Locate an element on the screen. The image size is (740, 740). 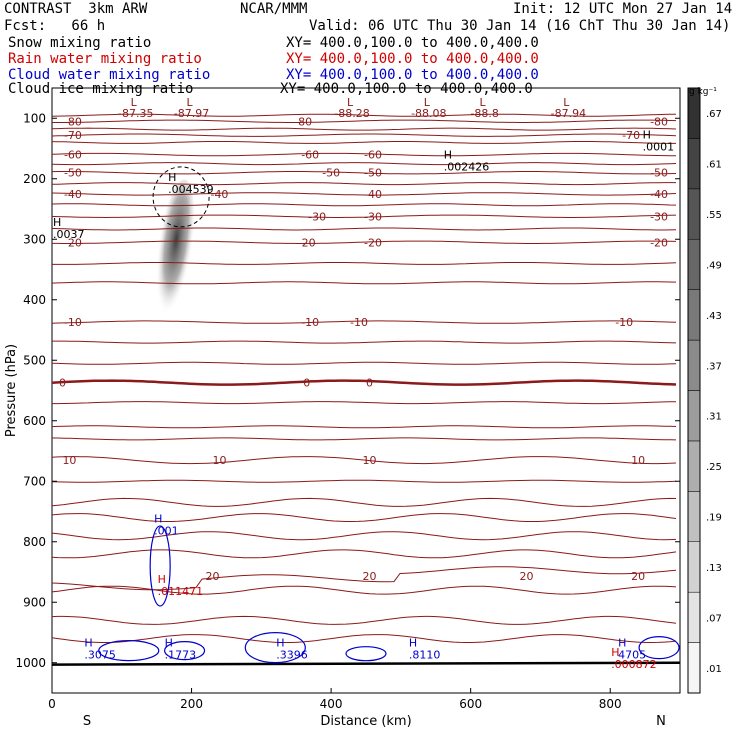
isotherm-label: -50 is located at coordinates (331, 173).